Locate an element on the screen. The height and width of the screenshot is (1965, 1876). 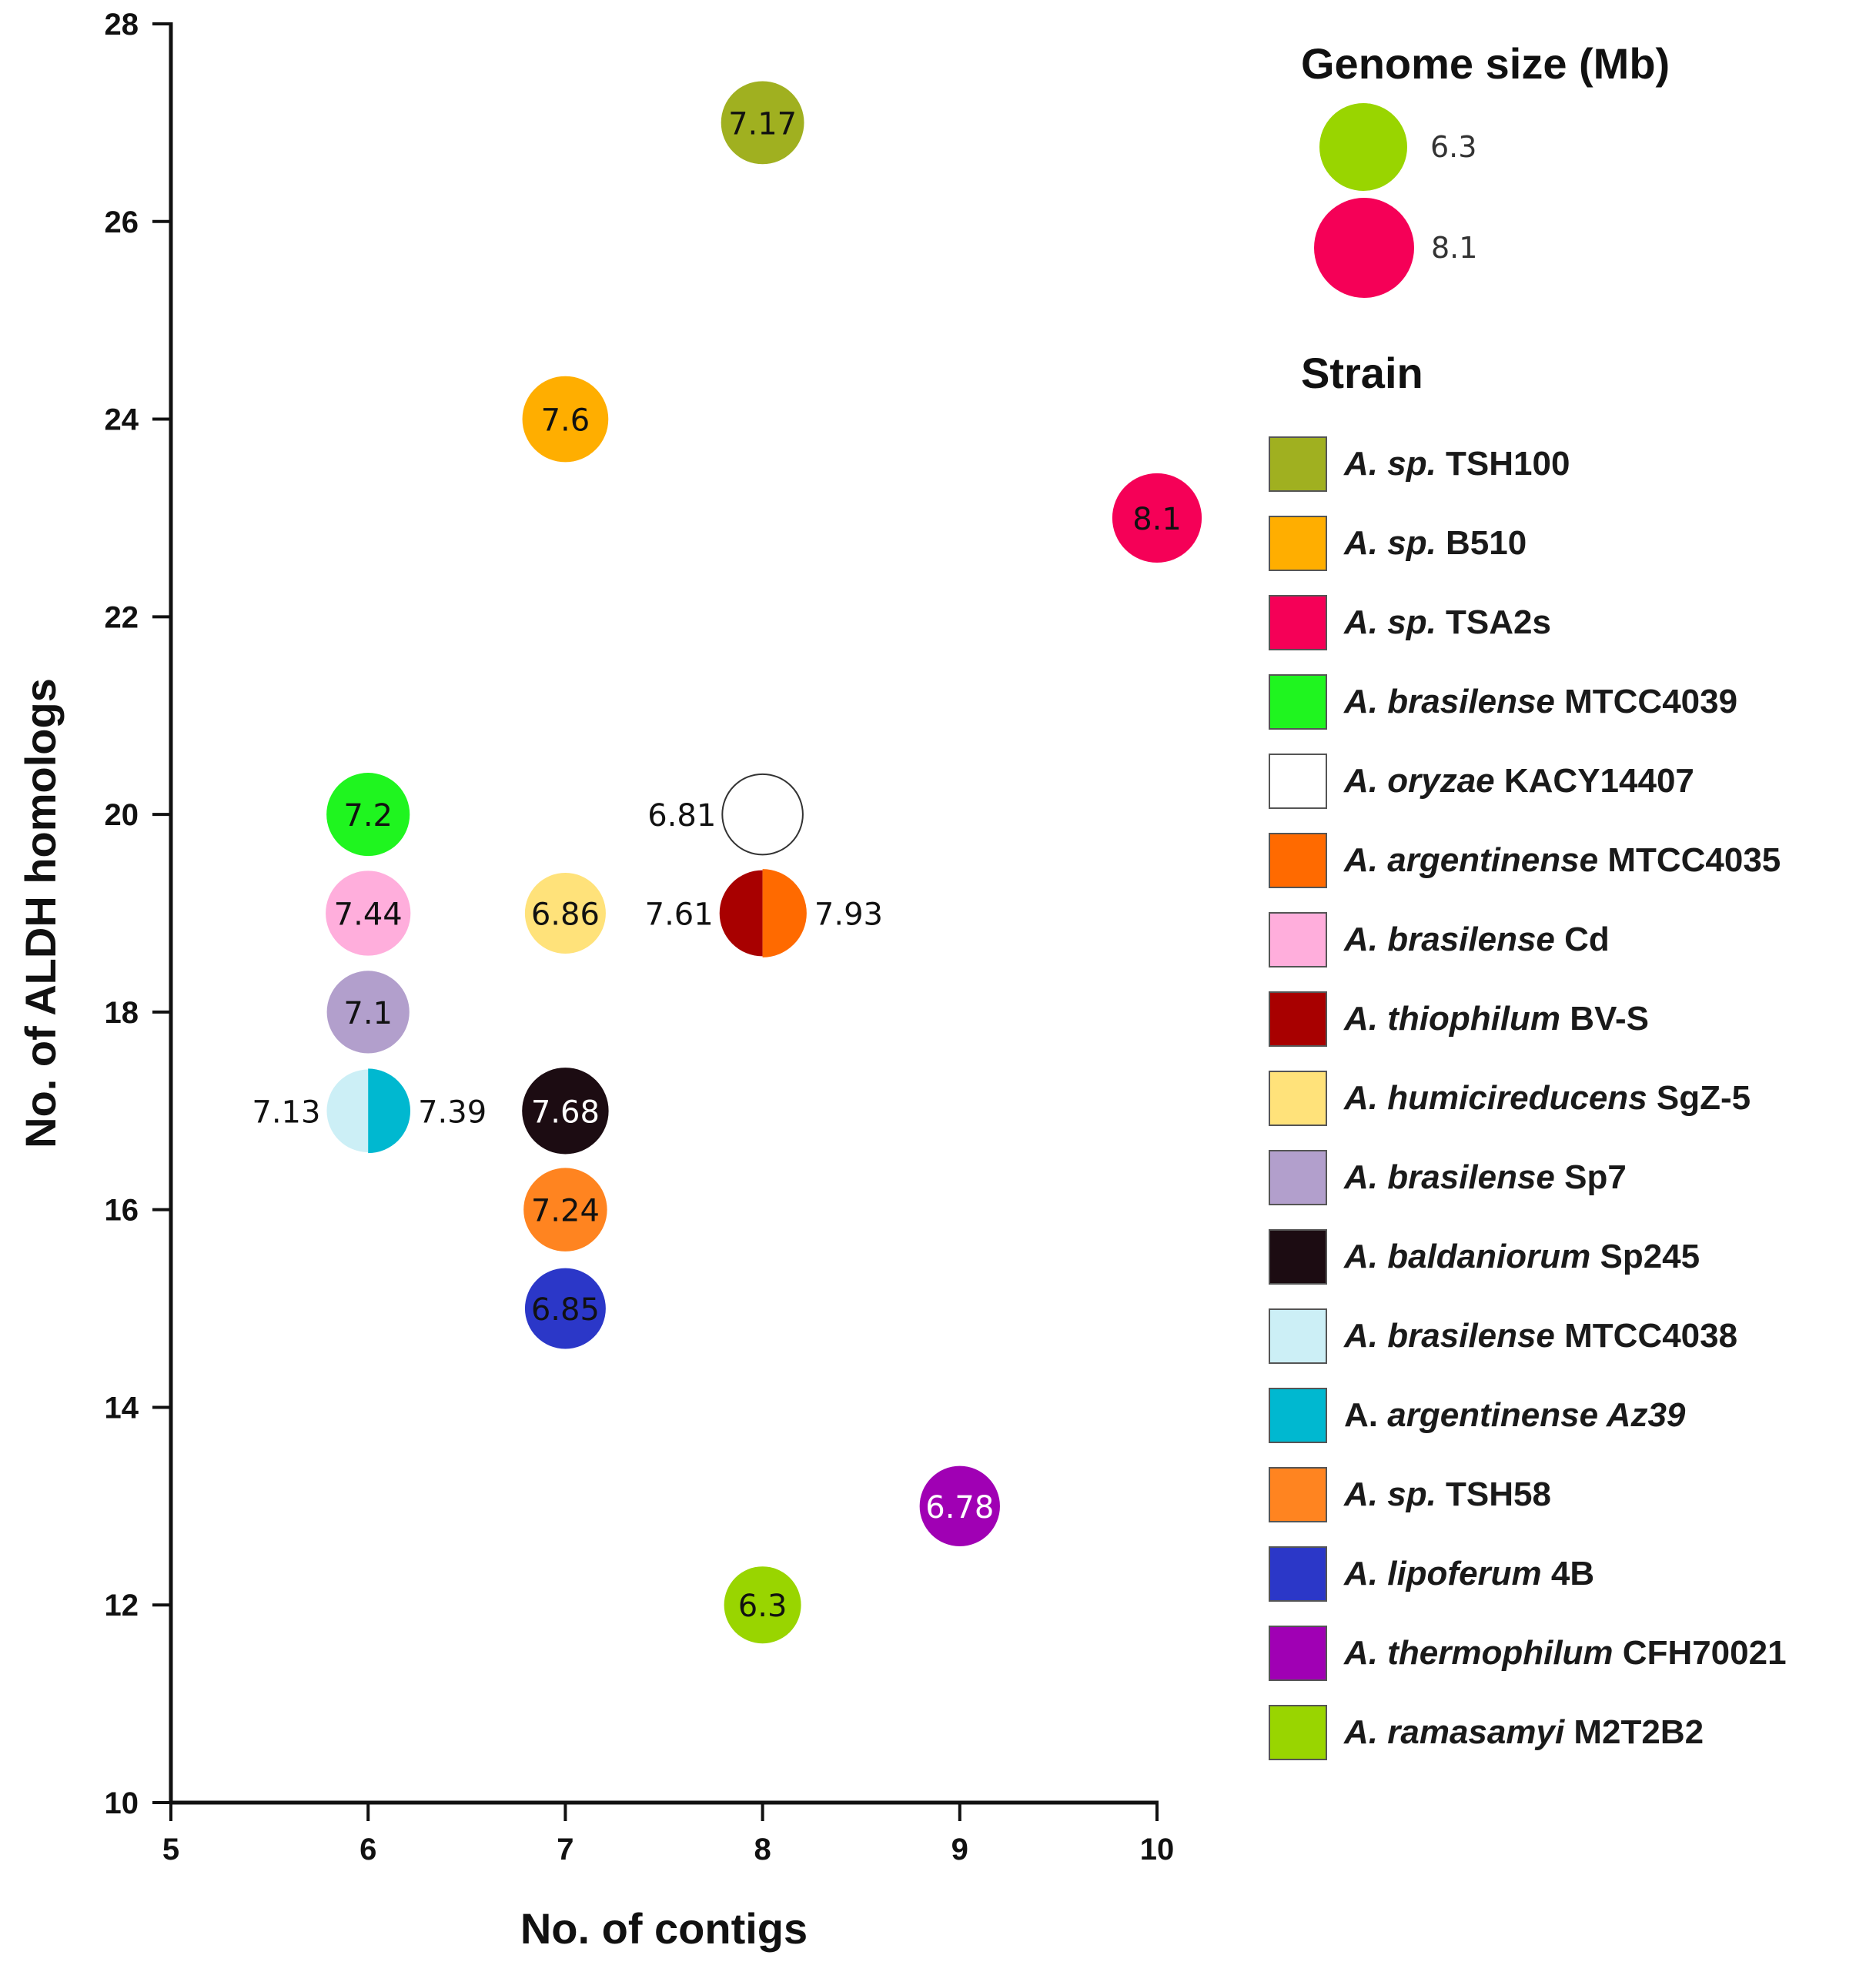
bubble-tsa2s is located at coordinates (1157, 518).